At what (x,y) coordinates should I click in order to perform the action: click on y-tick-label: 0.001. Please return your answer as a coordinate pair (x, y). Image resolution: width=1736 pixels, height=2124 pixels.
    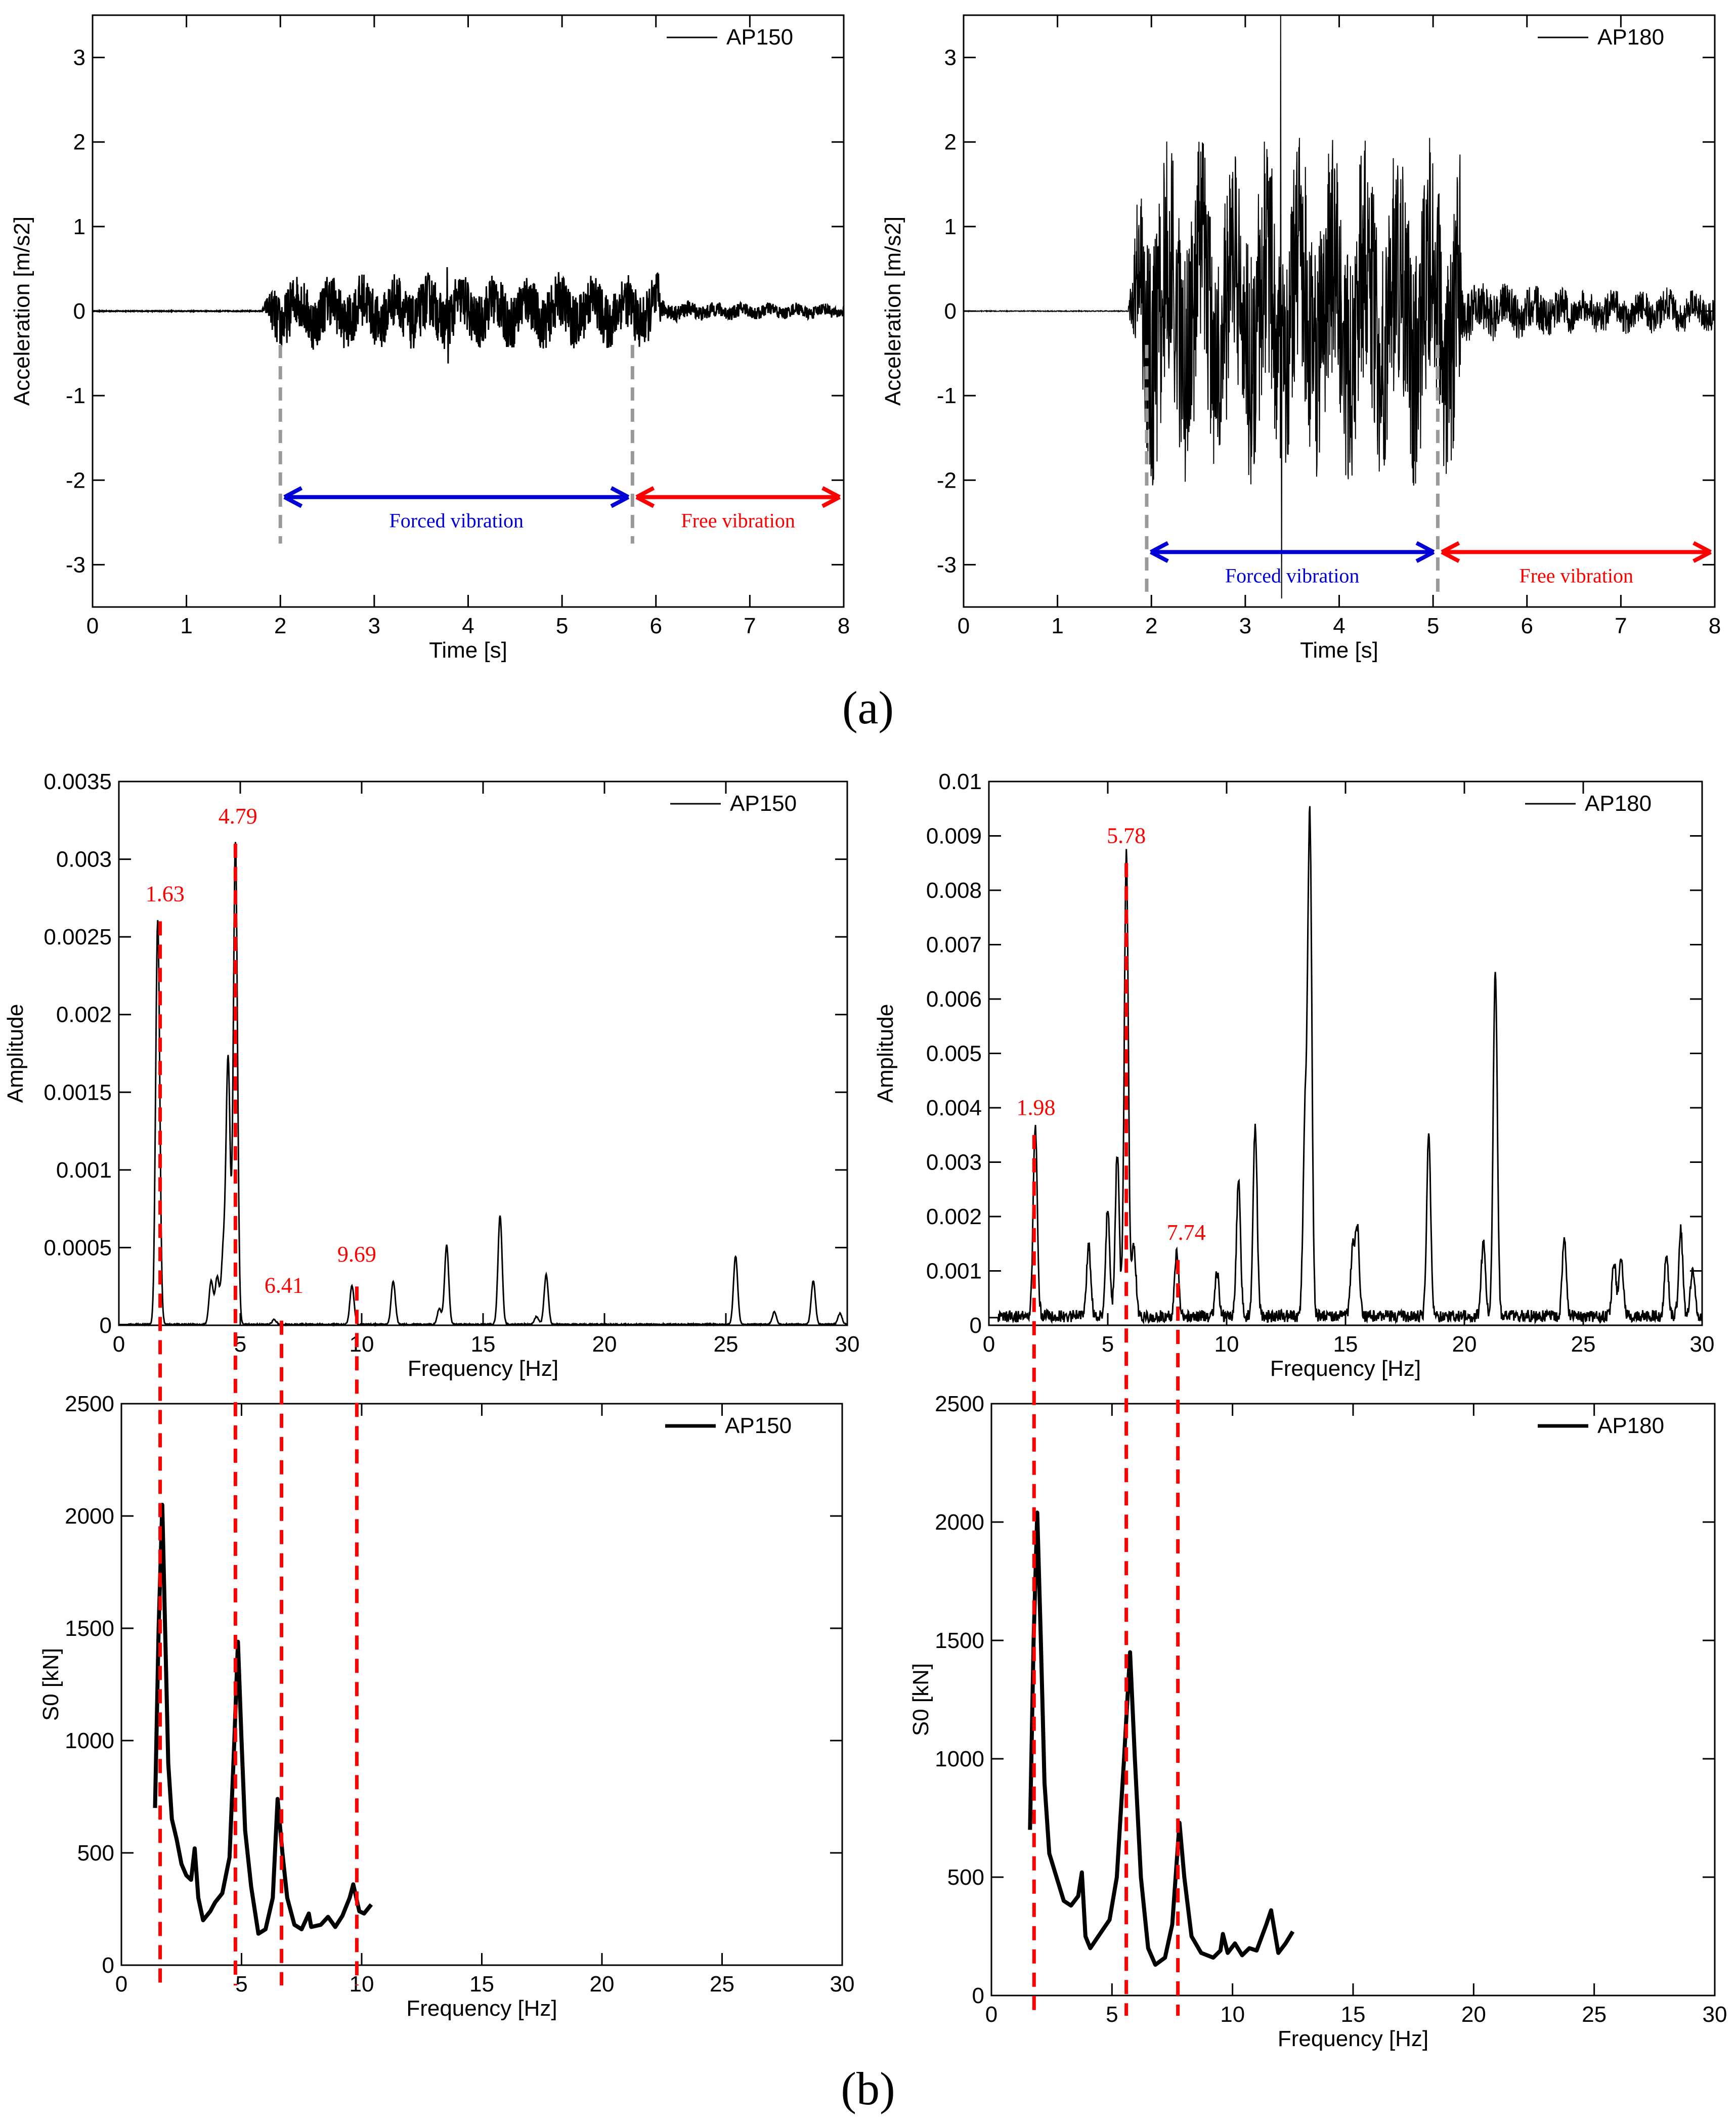
    Looking at the image, I should click on (84, 1170).